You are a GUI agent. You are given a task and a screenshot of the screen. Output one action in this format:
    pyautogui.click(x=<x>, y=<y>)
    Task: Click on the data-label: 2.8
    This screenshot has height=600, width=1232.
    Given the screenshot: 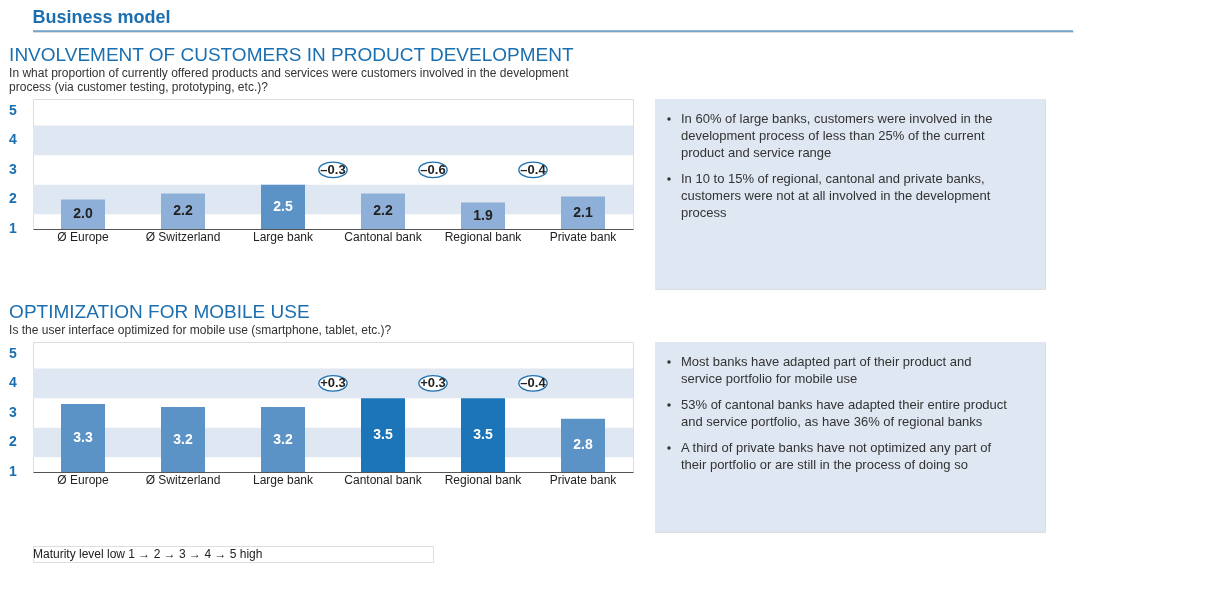 What is the action you would take?
    pyautogui.click(x=583, y=444)
    